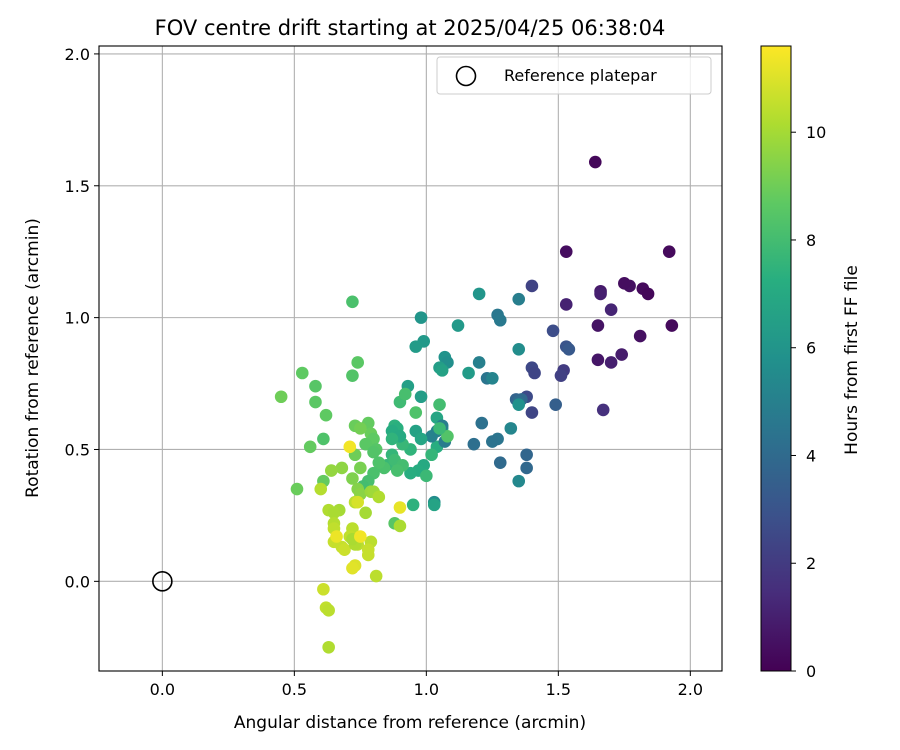 The width and height of the screenshot is (900, 750). I want to click on x-axis-label: Angular distance from reference (arcmin), so click(410, 723).